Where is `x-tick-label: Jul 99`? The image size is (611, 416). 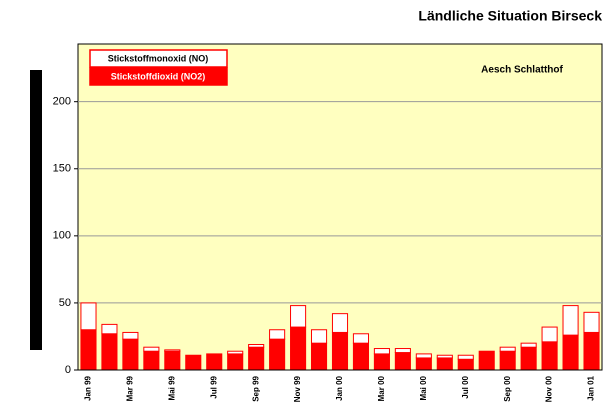 x-tick-label: Jul 99 is located at coordinates (213, 386).